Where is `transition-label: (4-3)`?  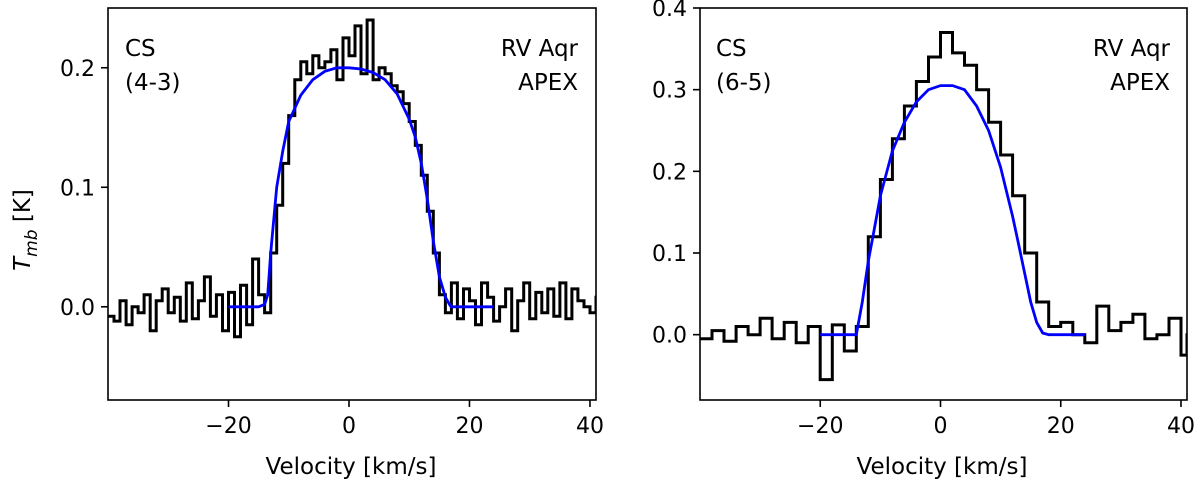 transition-label: (4-3) is located at coordinates (153, 83).